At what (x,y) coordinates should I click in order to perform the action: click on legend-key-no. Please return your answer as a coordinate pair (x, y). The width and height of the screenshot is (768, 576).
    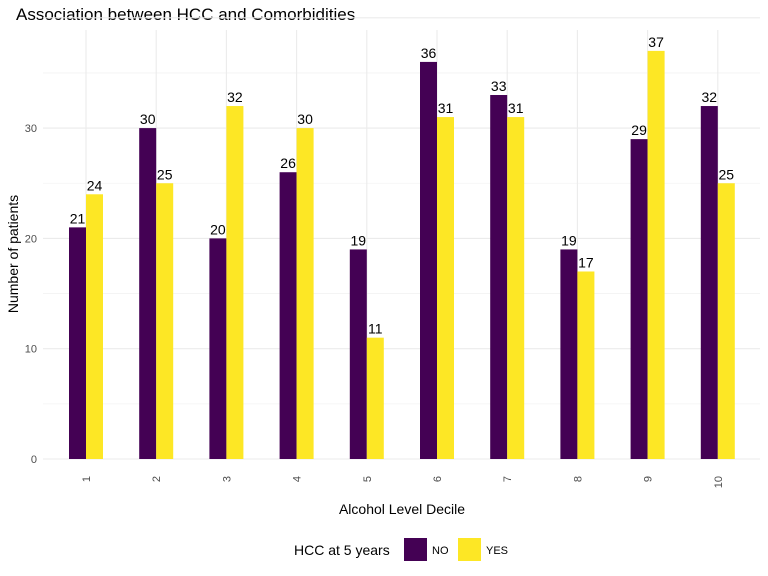
    Looking at the image, I should click on (415, 549).